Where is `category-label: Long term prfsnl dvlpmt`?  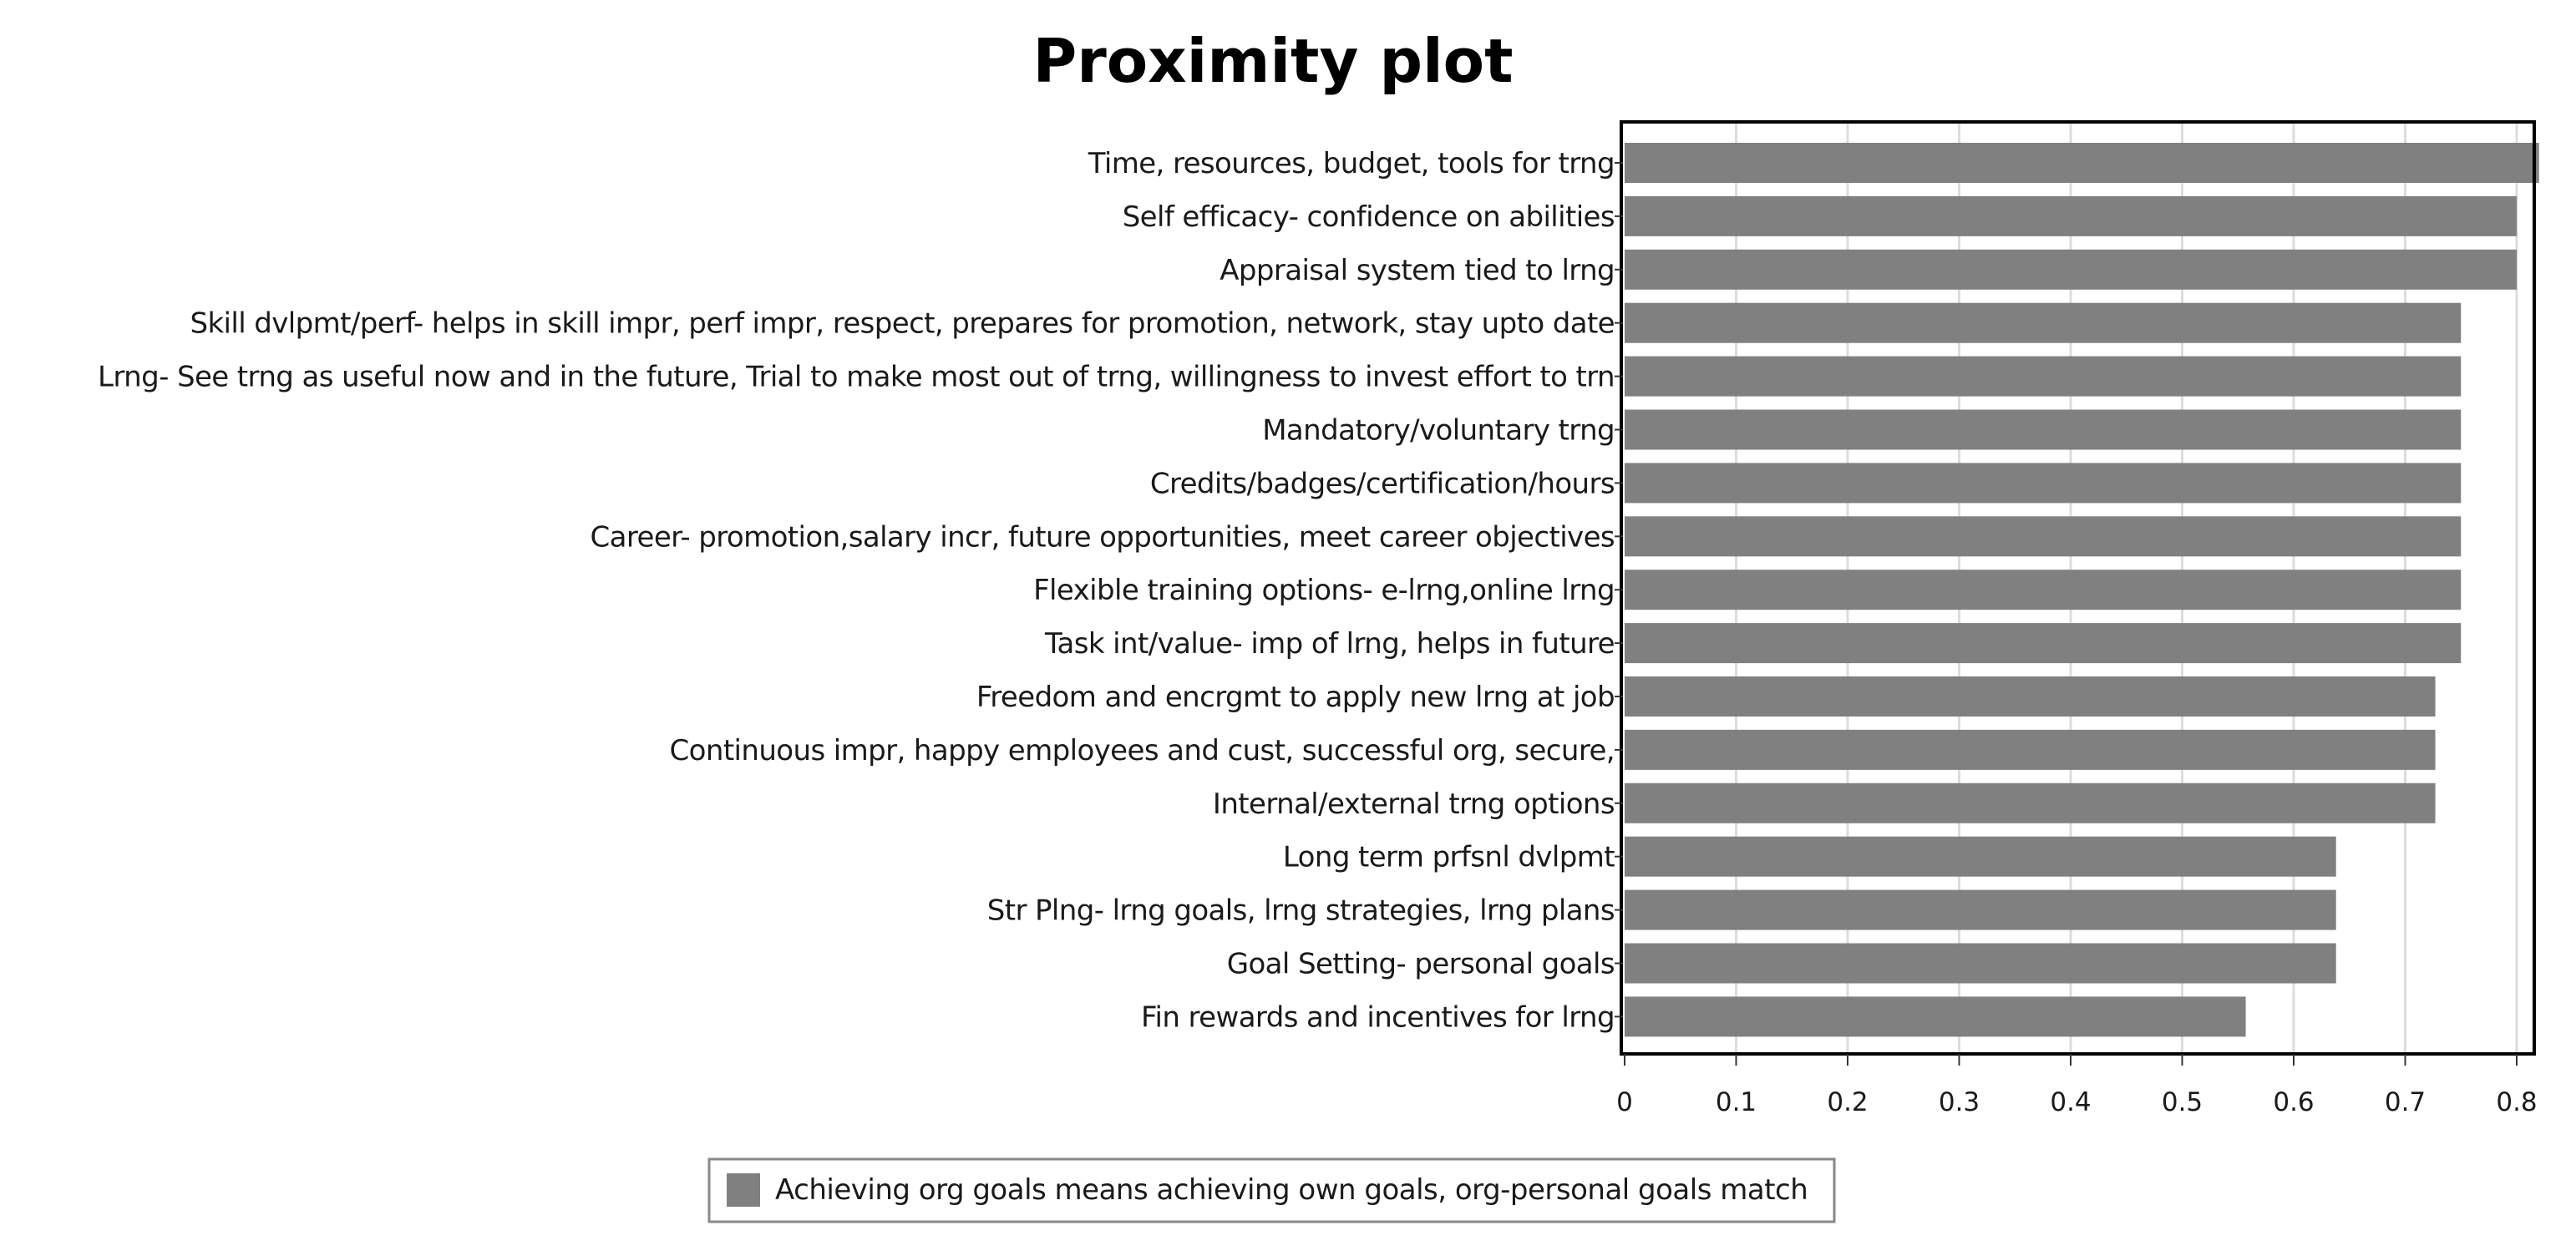 category-label: Long term prfsnl dvlpmt is located at coordinates (1449, 857).